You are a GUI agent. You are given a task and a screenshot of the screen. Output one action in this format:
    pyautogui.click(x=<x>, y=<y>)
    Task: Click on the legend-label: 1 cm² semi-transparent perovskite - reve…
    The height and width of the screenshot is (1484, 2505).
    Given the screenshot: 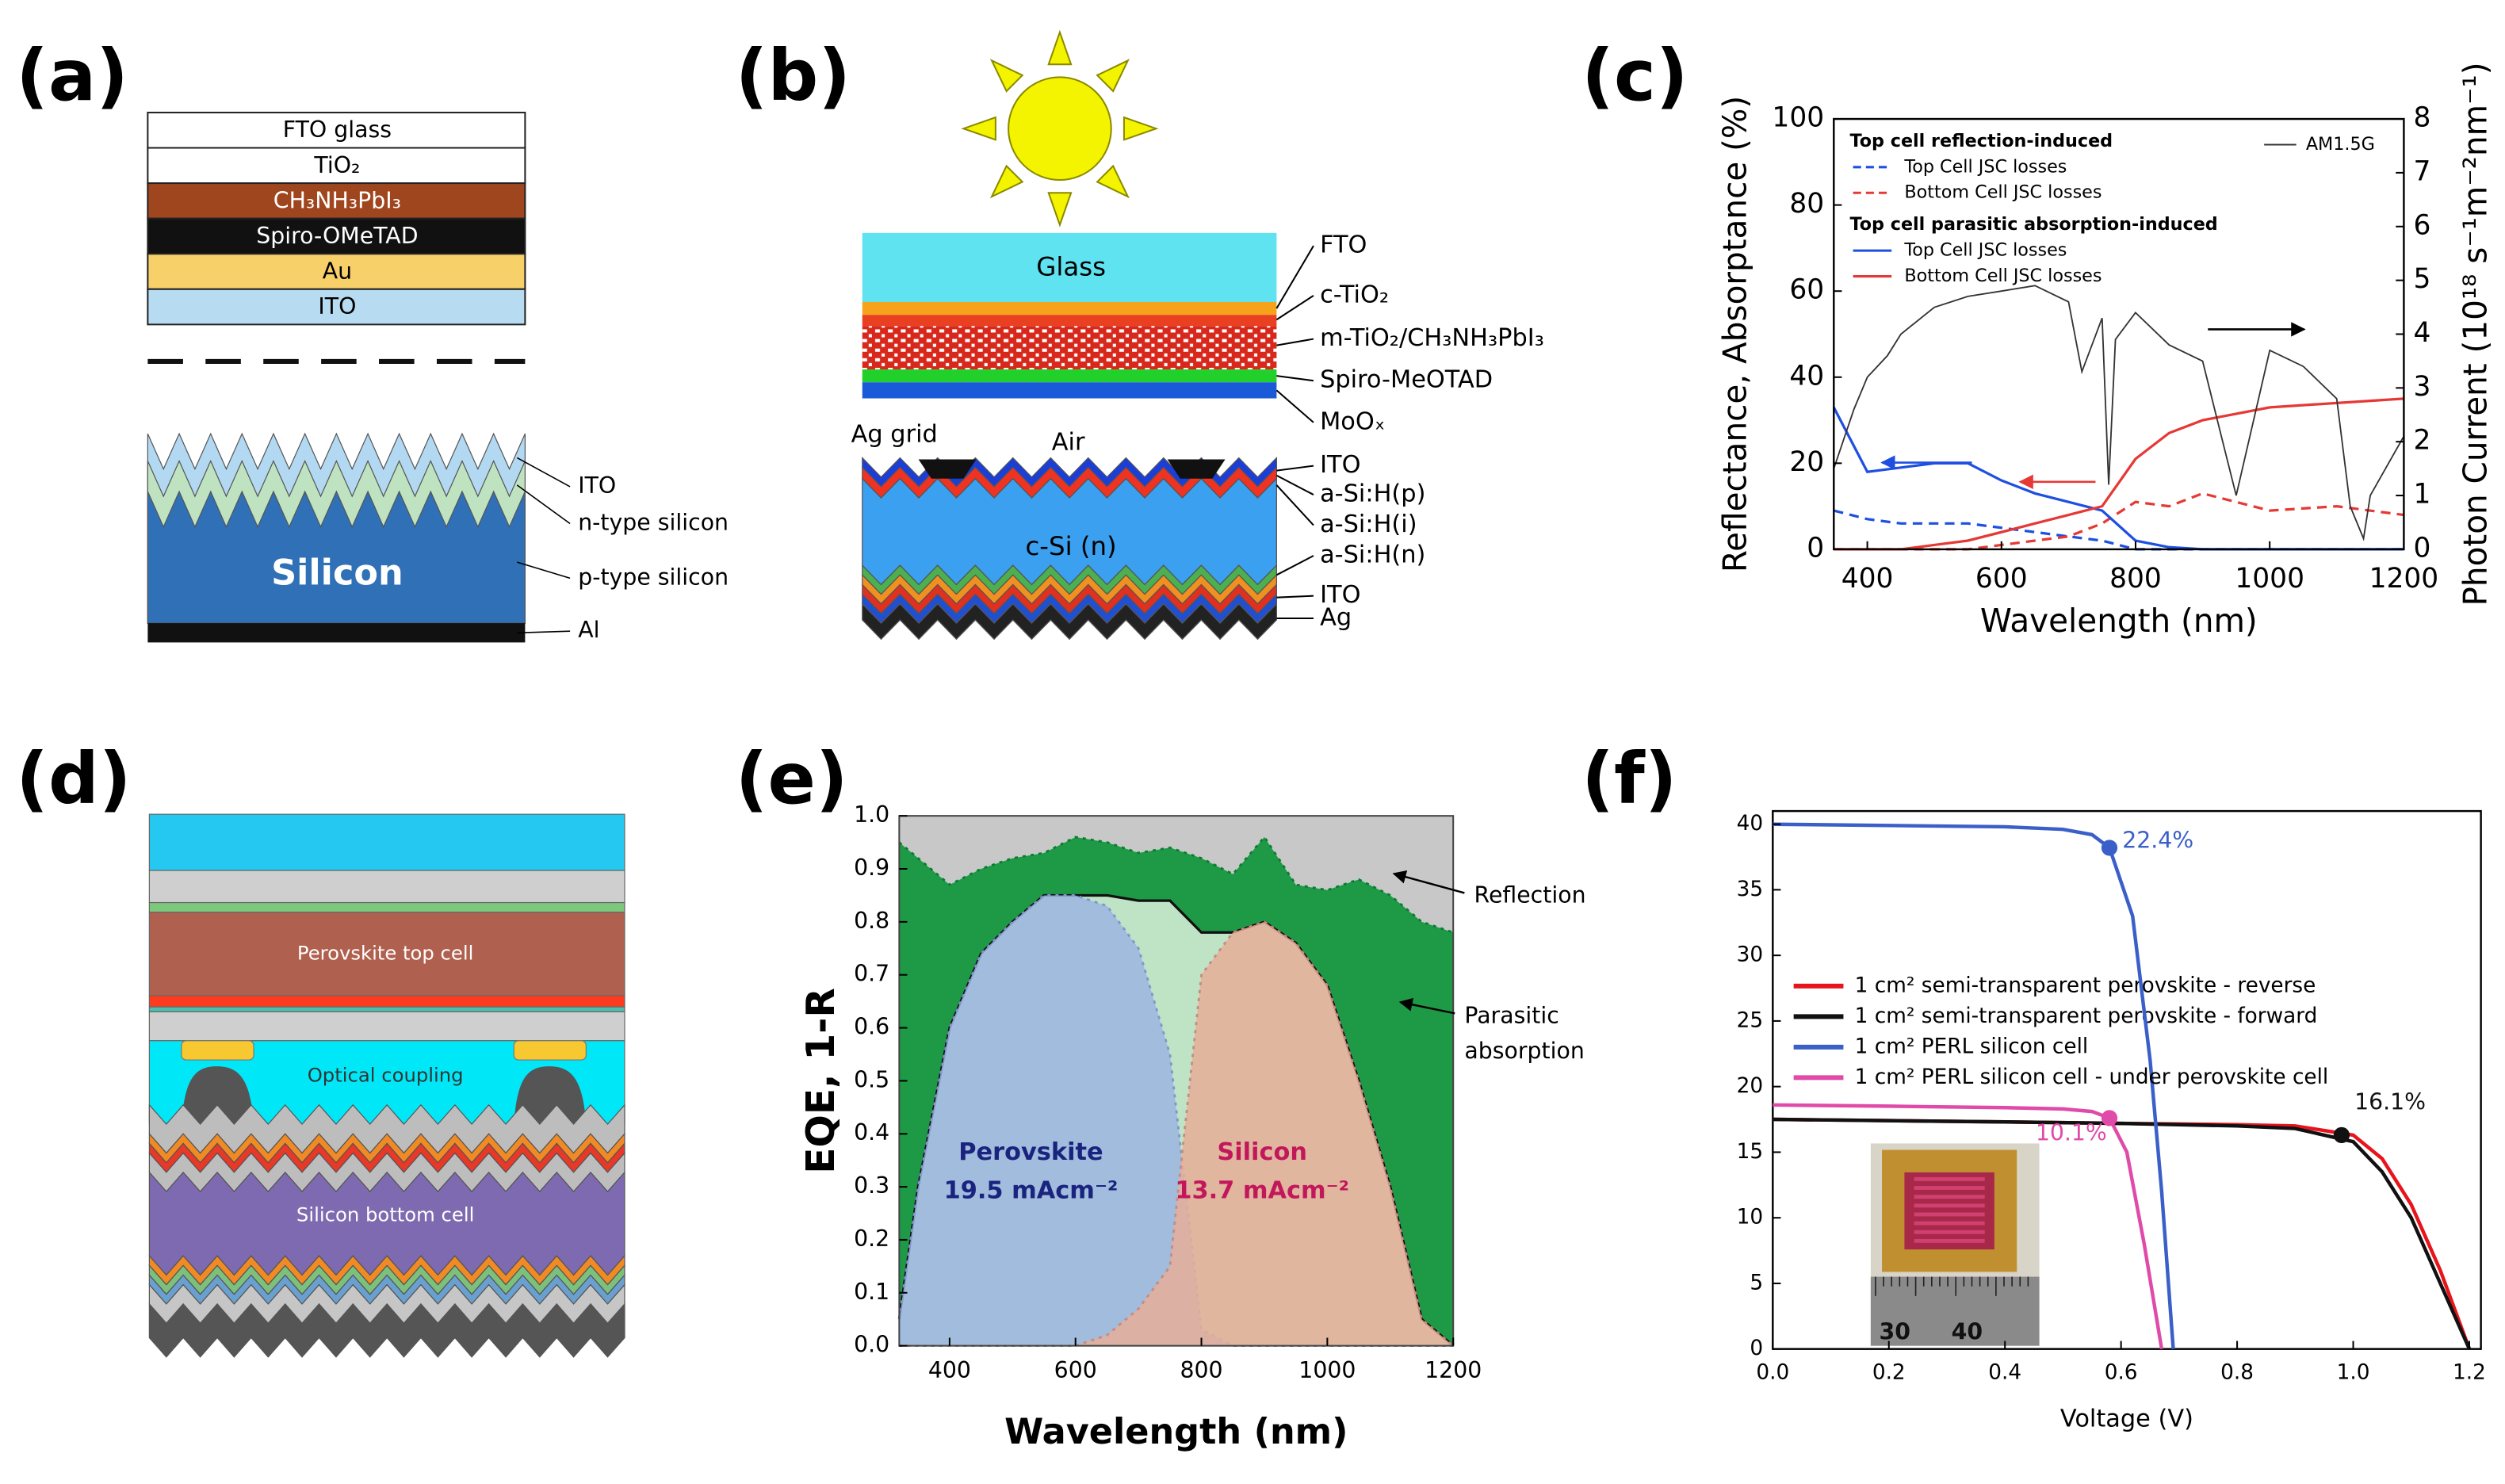 What is the action you would take?
    pyautogui.click(x=2086, y=985)
    